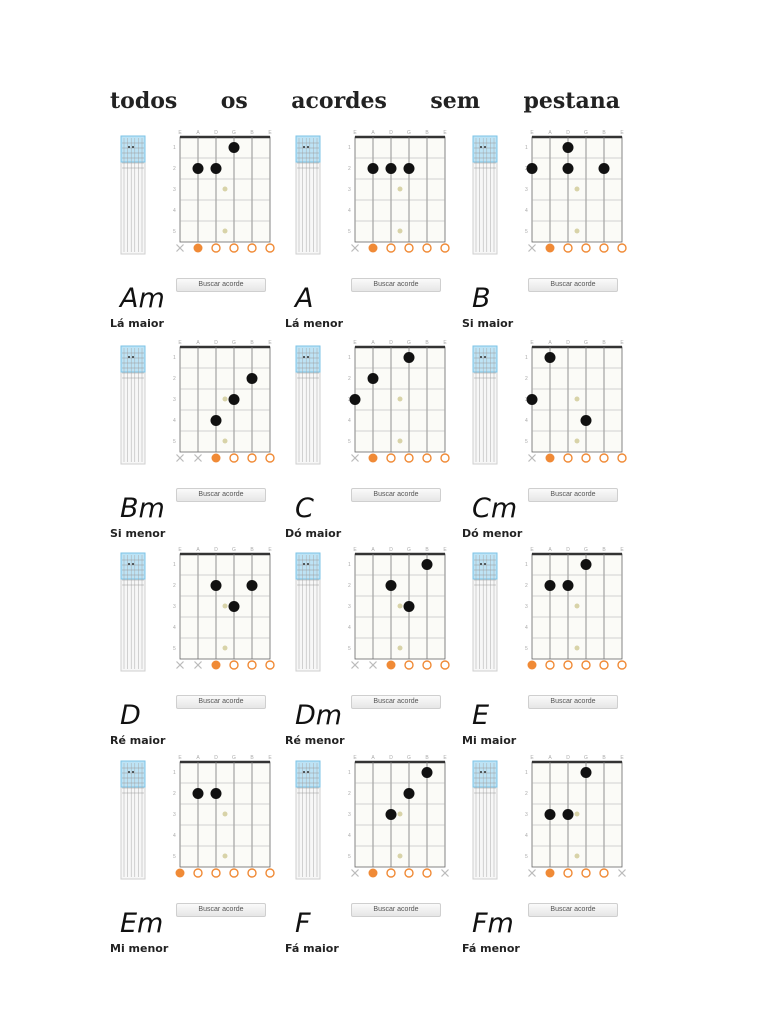  Describe the element at coordinates (571, 101) in the screenshot. I see `title-word: pestana` at that location.